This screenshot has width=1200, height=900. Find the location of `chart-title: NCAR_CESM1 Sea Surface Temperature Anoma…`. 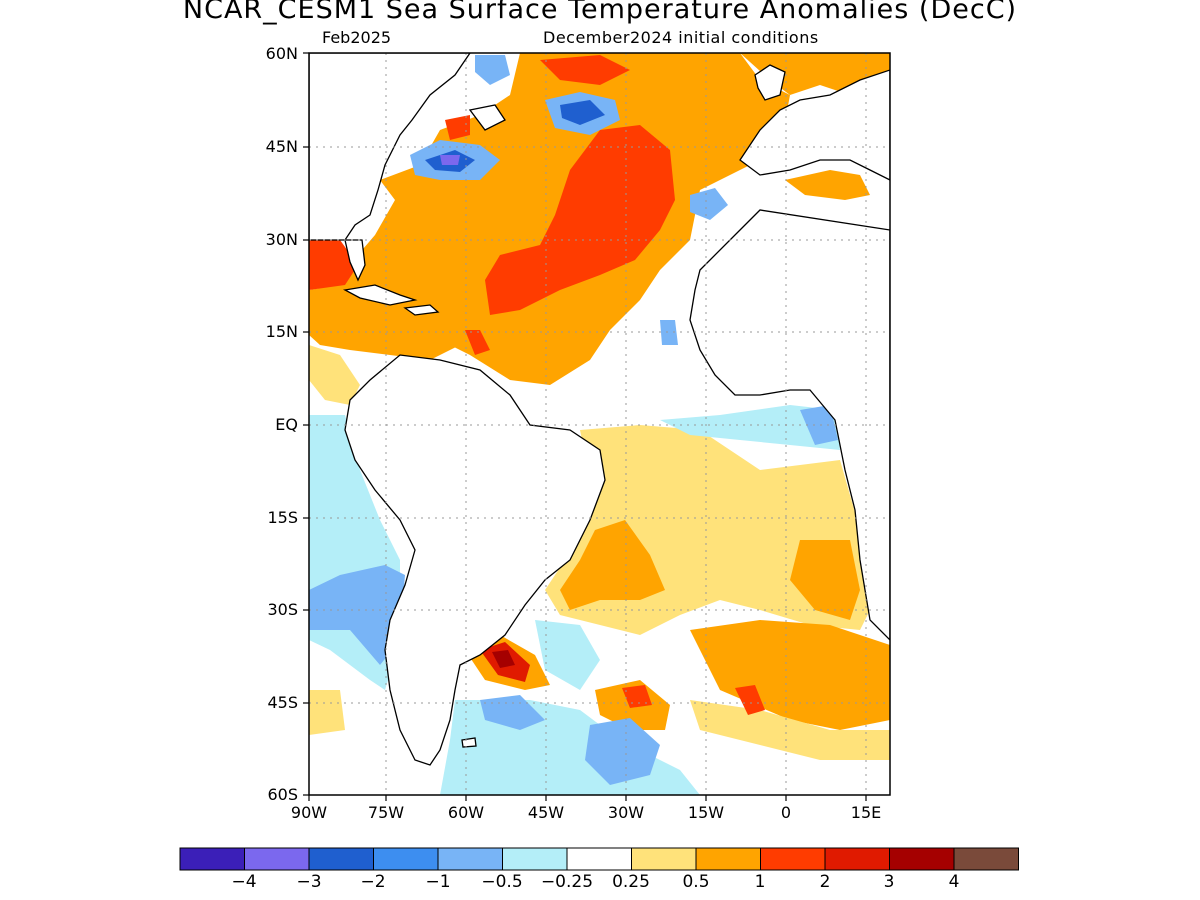

chart-title: NCAR_CESM1 Sea Surface Temperature Anoma… is located at coordinates (600, 12).